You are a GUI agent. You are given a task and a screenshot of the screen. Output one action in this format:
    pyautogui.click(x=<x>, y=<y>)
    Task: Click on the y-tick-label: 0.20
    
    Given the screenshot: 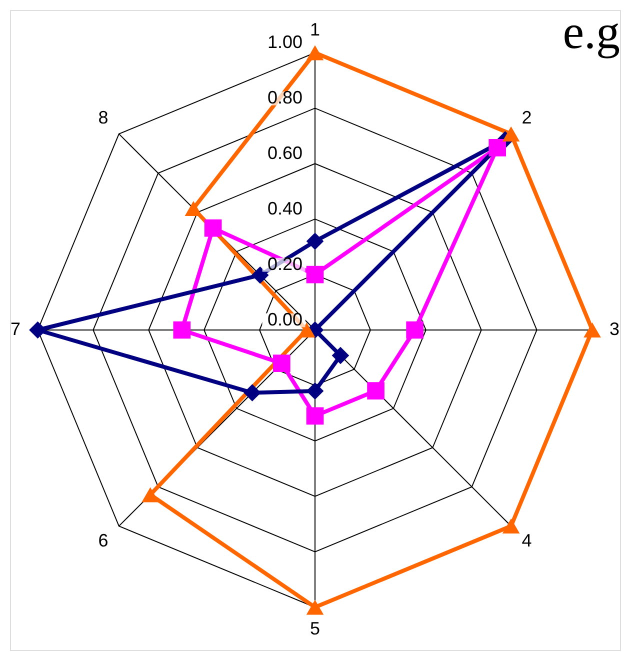 What is the action you would take?
    pyautogui.click(x=285, y=264)
    